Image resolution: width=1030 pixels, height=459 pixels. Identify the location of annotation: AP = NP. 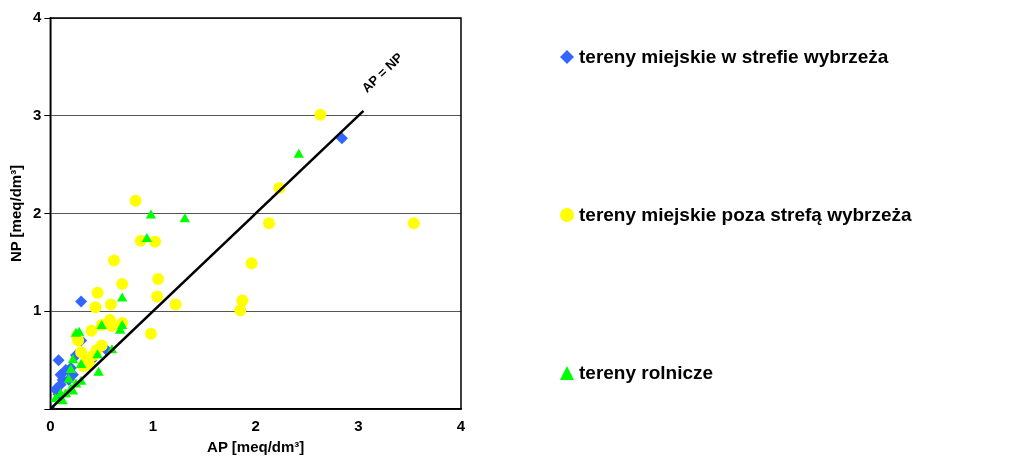
(382, 72).